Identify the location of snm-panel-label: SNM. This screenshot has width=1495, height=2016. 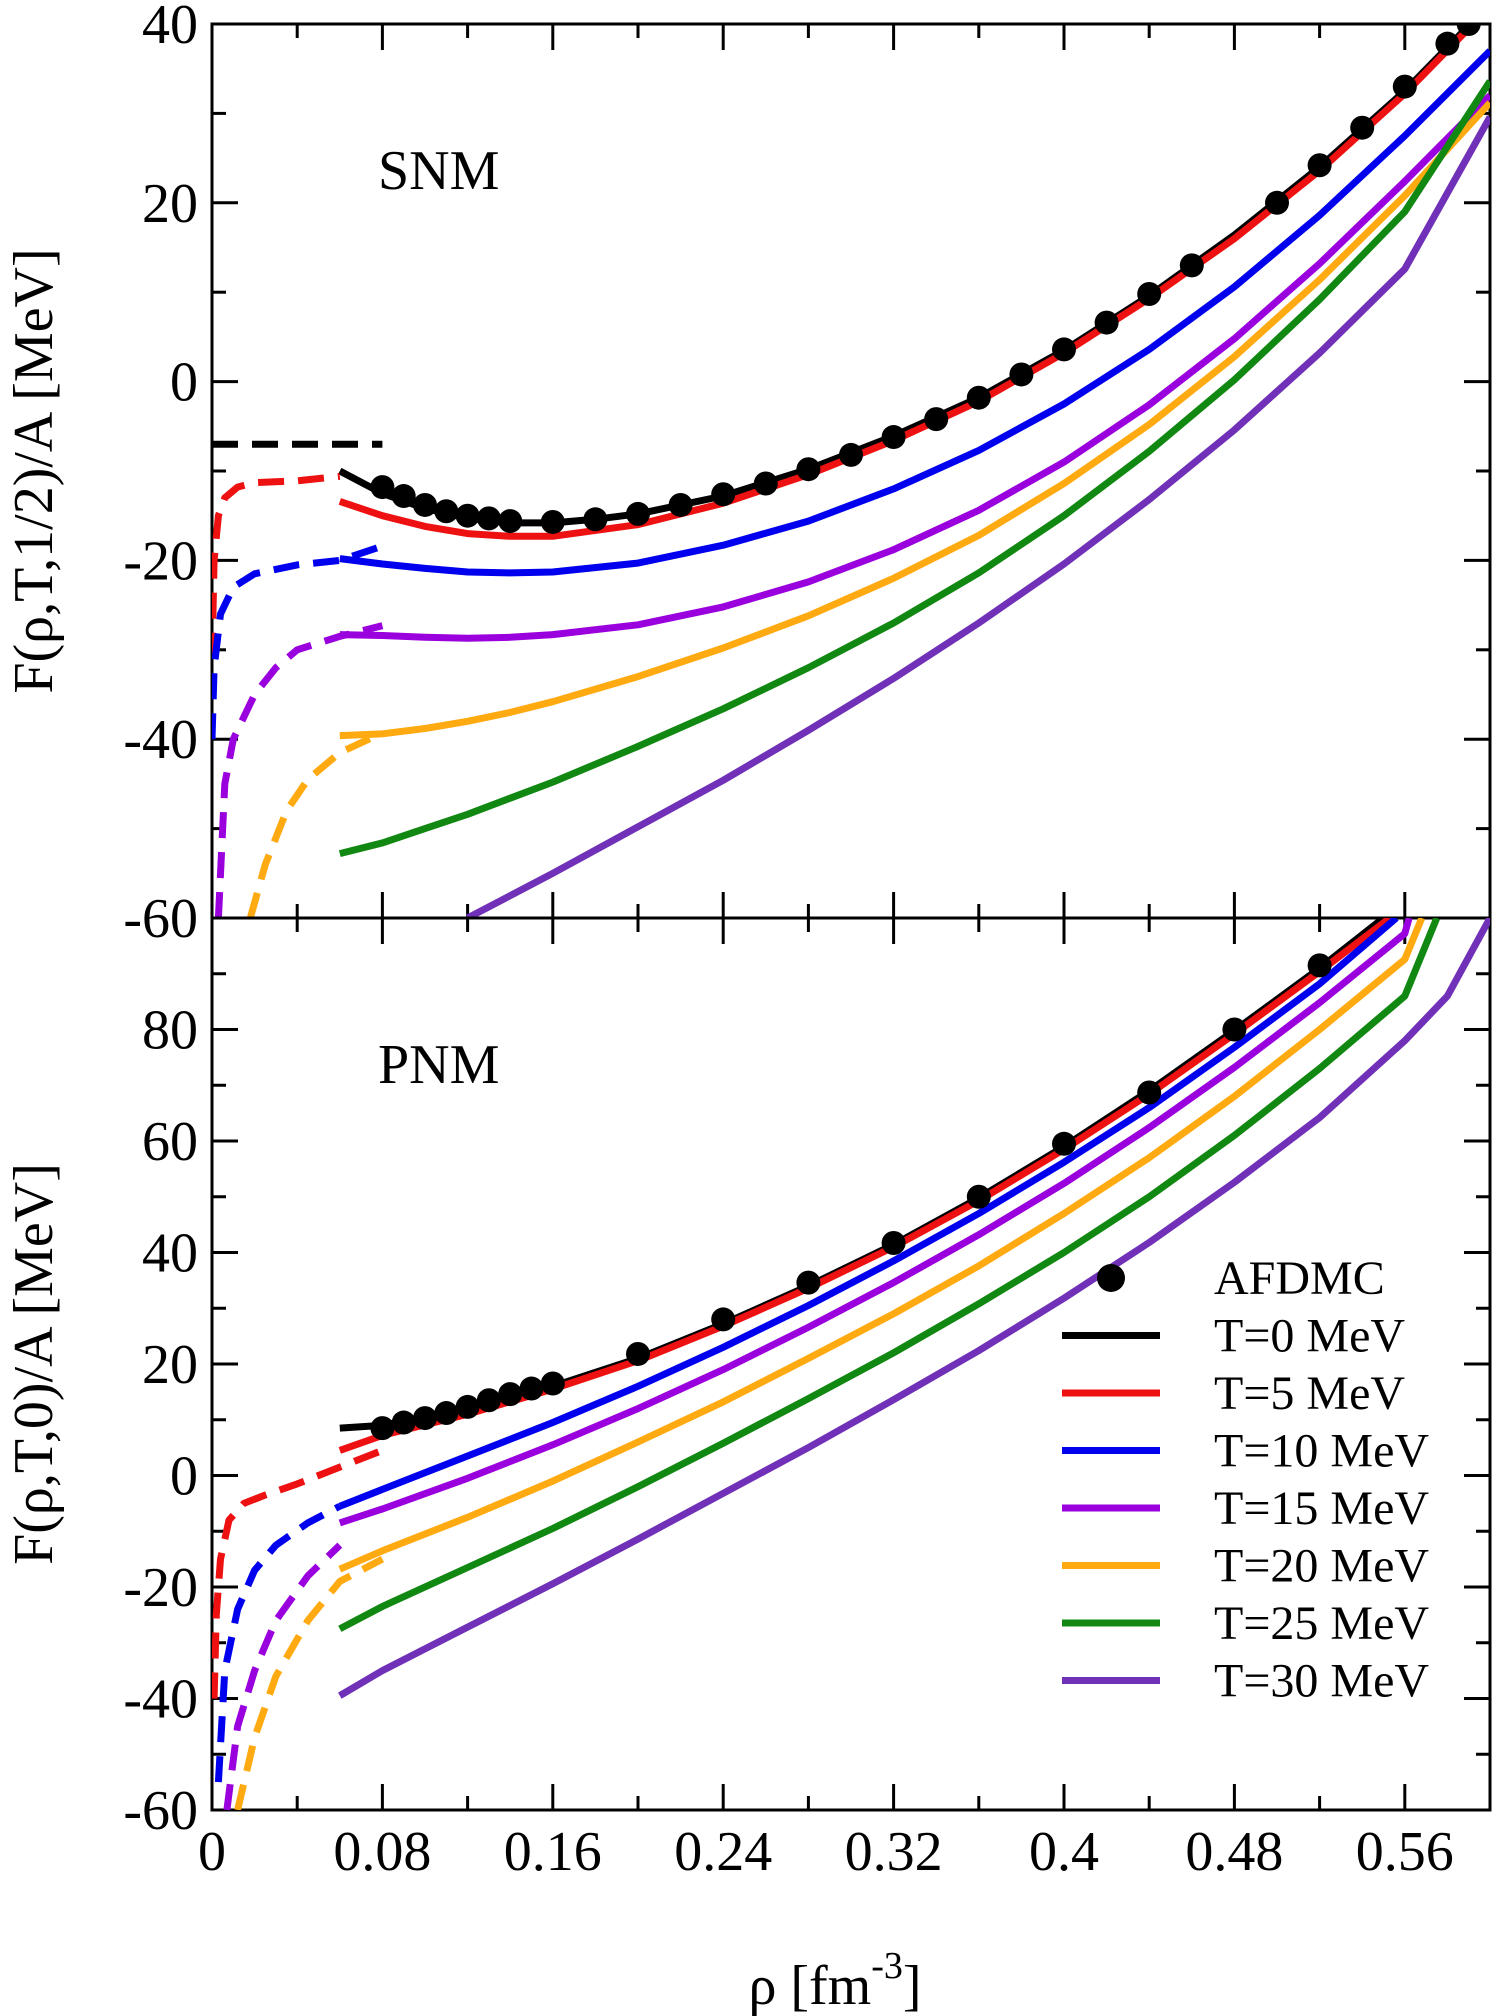
(438, 171).